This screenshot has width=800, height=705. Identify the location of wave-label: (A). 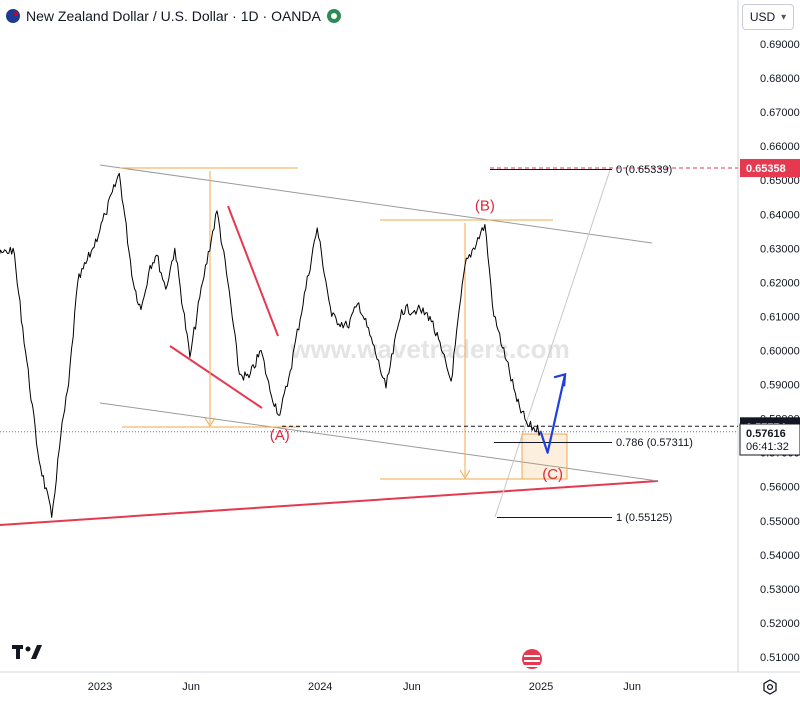
(280, 435).